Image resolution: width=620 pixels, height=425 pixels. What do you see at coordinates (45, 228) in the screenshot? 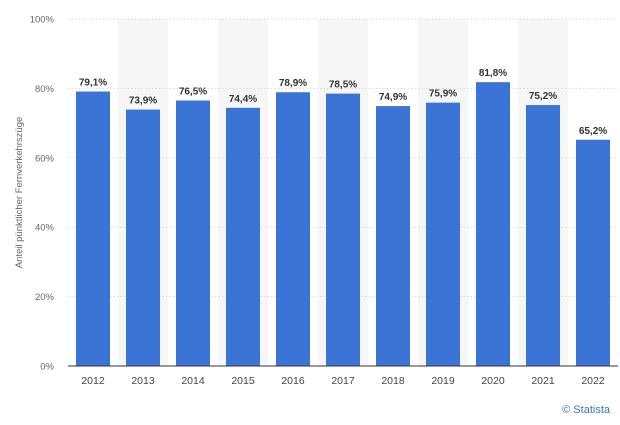
I see `y-tick-label: 40%` at bounding box center [45, 228].